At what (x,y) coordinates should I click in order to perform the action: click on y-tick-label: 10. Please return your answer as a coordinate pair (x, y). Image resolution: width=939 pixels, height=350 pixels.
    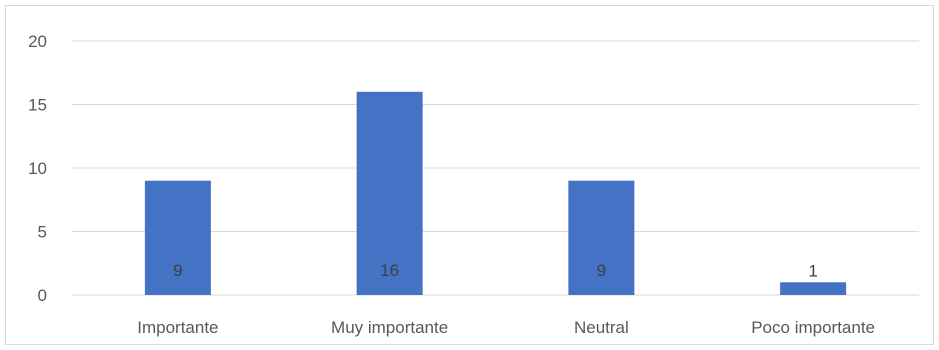
    Looking at the image, I should click on (37, 168).